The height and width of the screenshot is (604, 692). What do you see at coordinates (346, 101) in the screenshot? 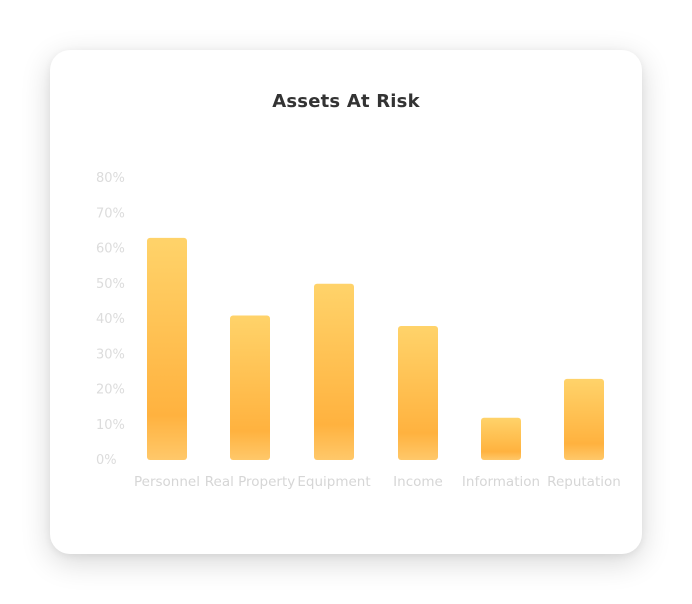
I see `chart-title: Assets At Risk` at bounding box center [346, 101].